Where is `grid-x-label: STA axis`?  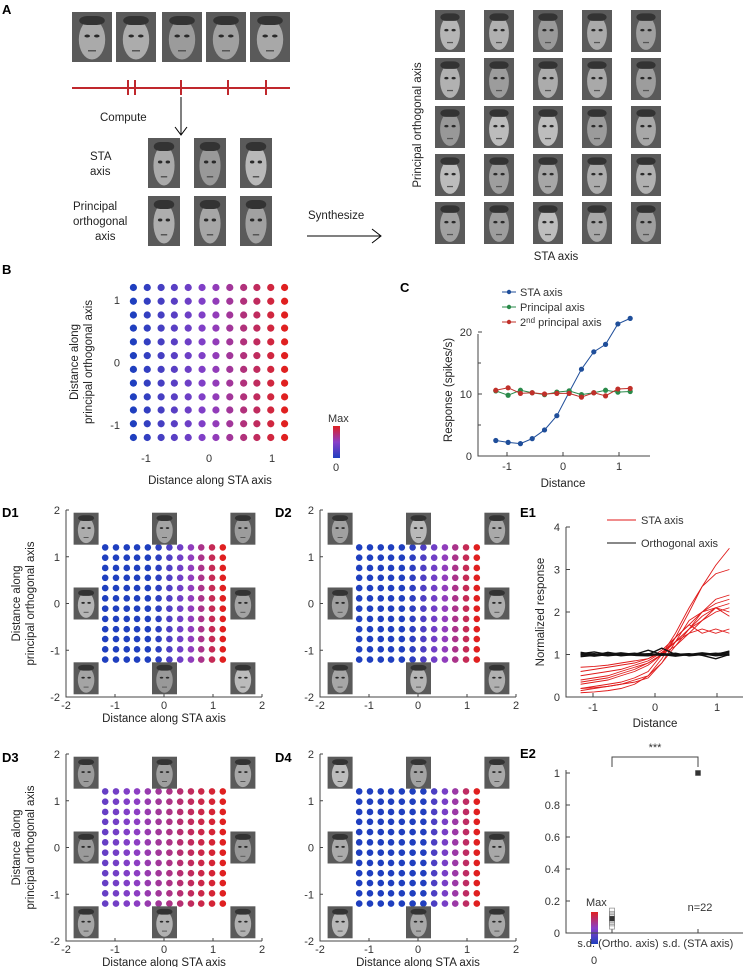
grid-x-label: STA axis is located at coordinates (556, 257).